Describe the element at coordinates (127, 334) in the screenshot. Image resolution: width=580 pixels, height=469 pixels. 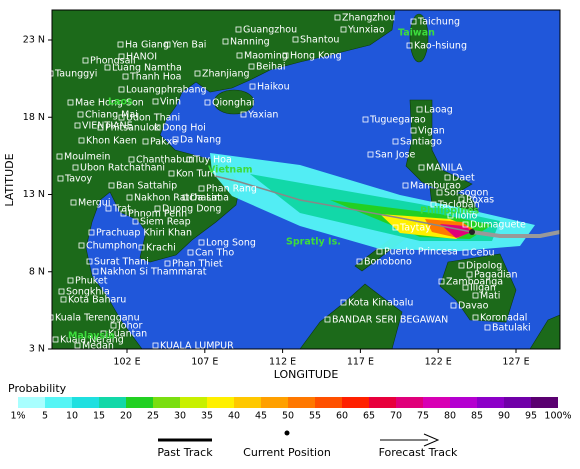
I see `place-label: Kuantan` at that location.